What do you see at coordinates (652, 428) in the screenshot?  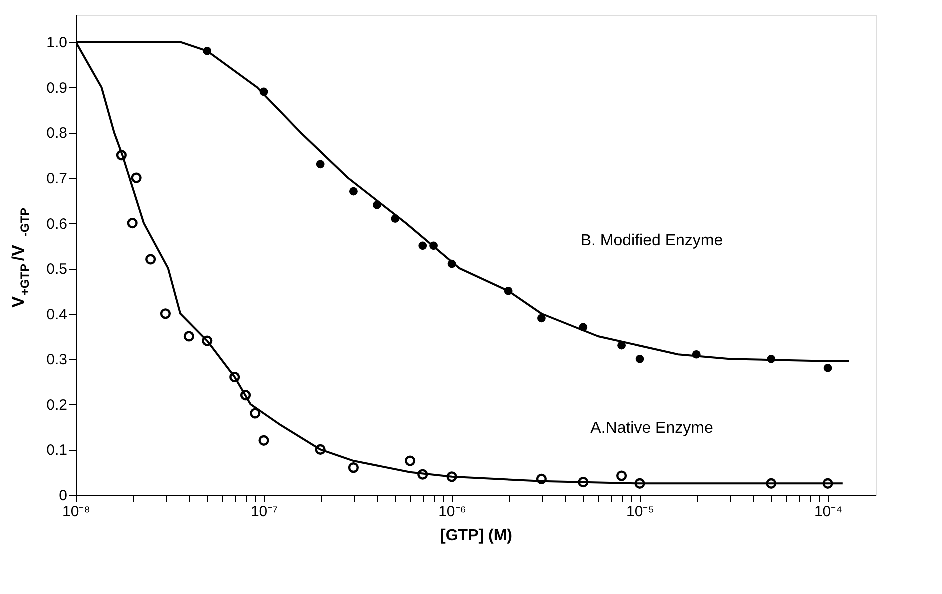 I see `annotation: A.Native Enzyme` at bounding box center [652, 428].